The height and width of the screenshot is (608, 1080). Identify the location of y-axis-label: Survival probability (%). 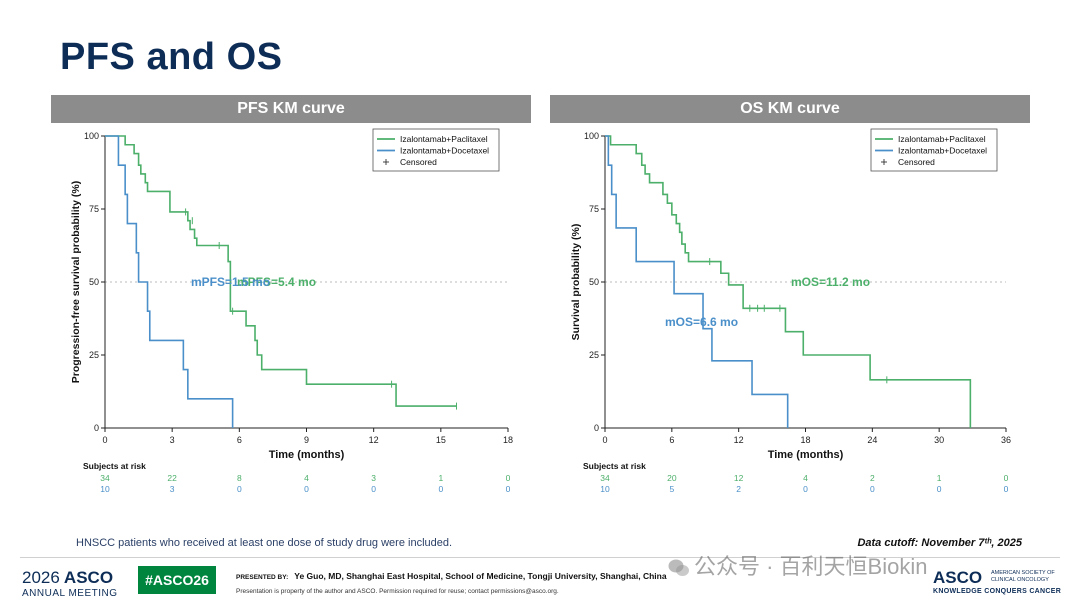
(576, 282).